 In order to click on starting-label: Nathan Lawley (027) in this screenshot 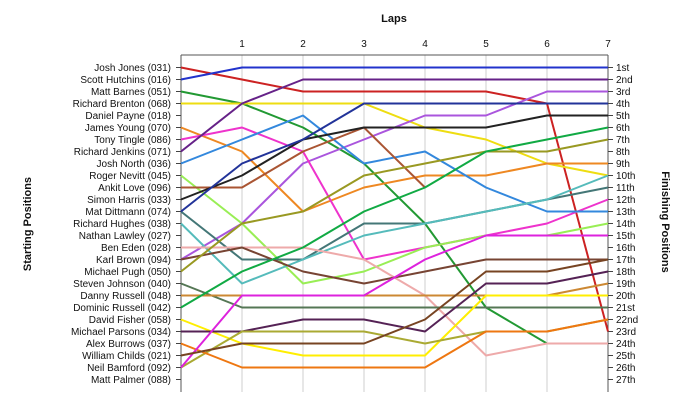, I will do `click(125, 236)`.